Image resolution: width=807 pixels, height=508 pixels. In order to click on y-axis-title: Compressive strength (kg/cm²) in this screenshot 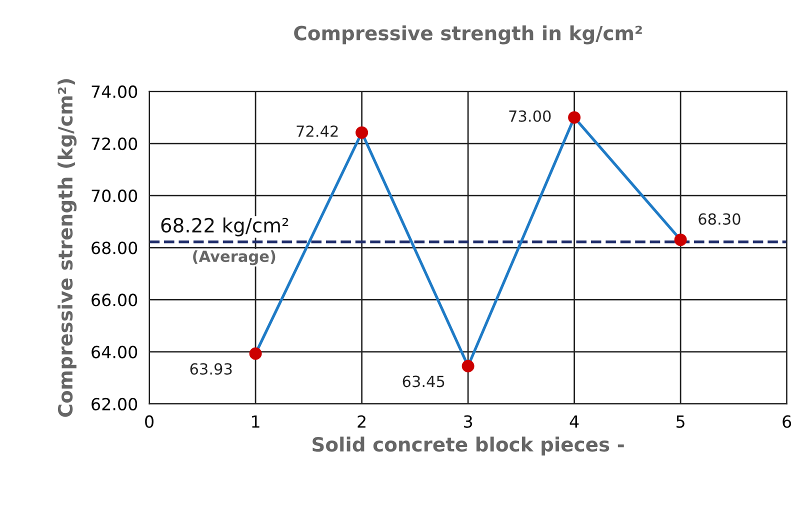, I will do `click(67, 248)`.